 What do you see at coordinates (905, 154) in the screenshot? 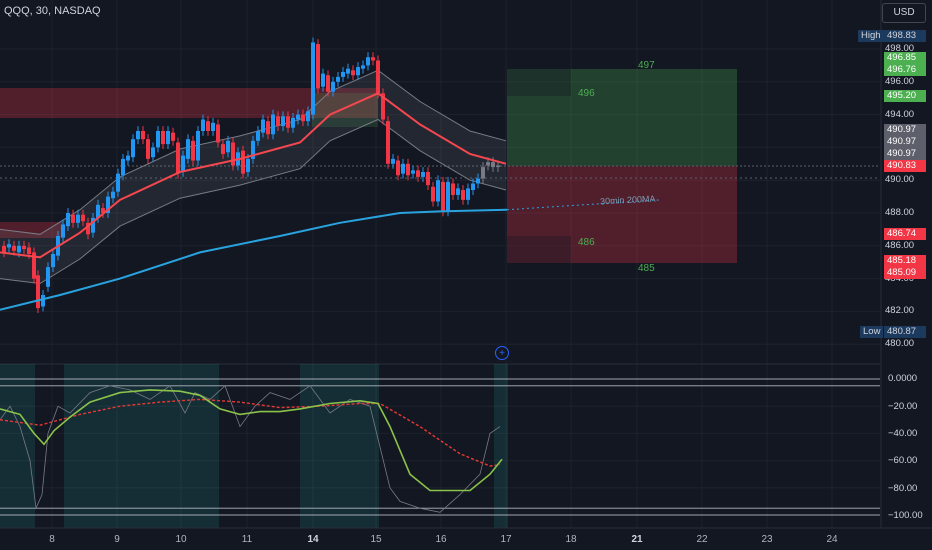
I see `price-tag: 490.97` at bounding box center [905, 154].